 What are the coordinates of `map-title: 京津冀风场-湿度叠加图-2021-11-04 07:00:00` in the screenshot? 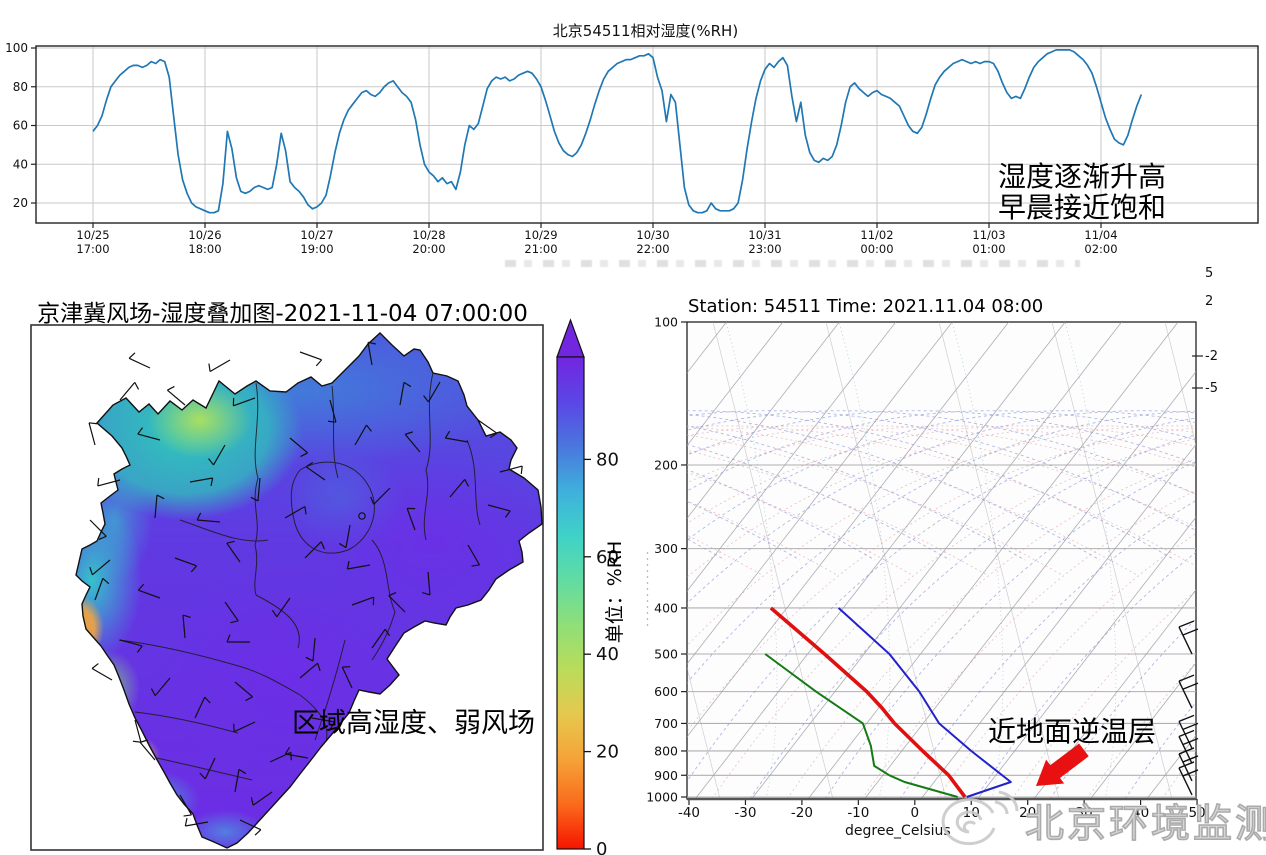 It's located at (282, 314).